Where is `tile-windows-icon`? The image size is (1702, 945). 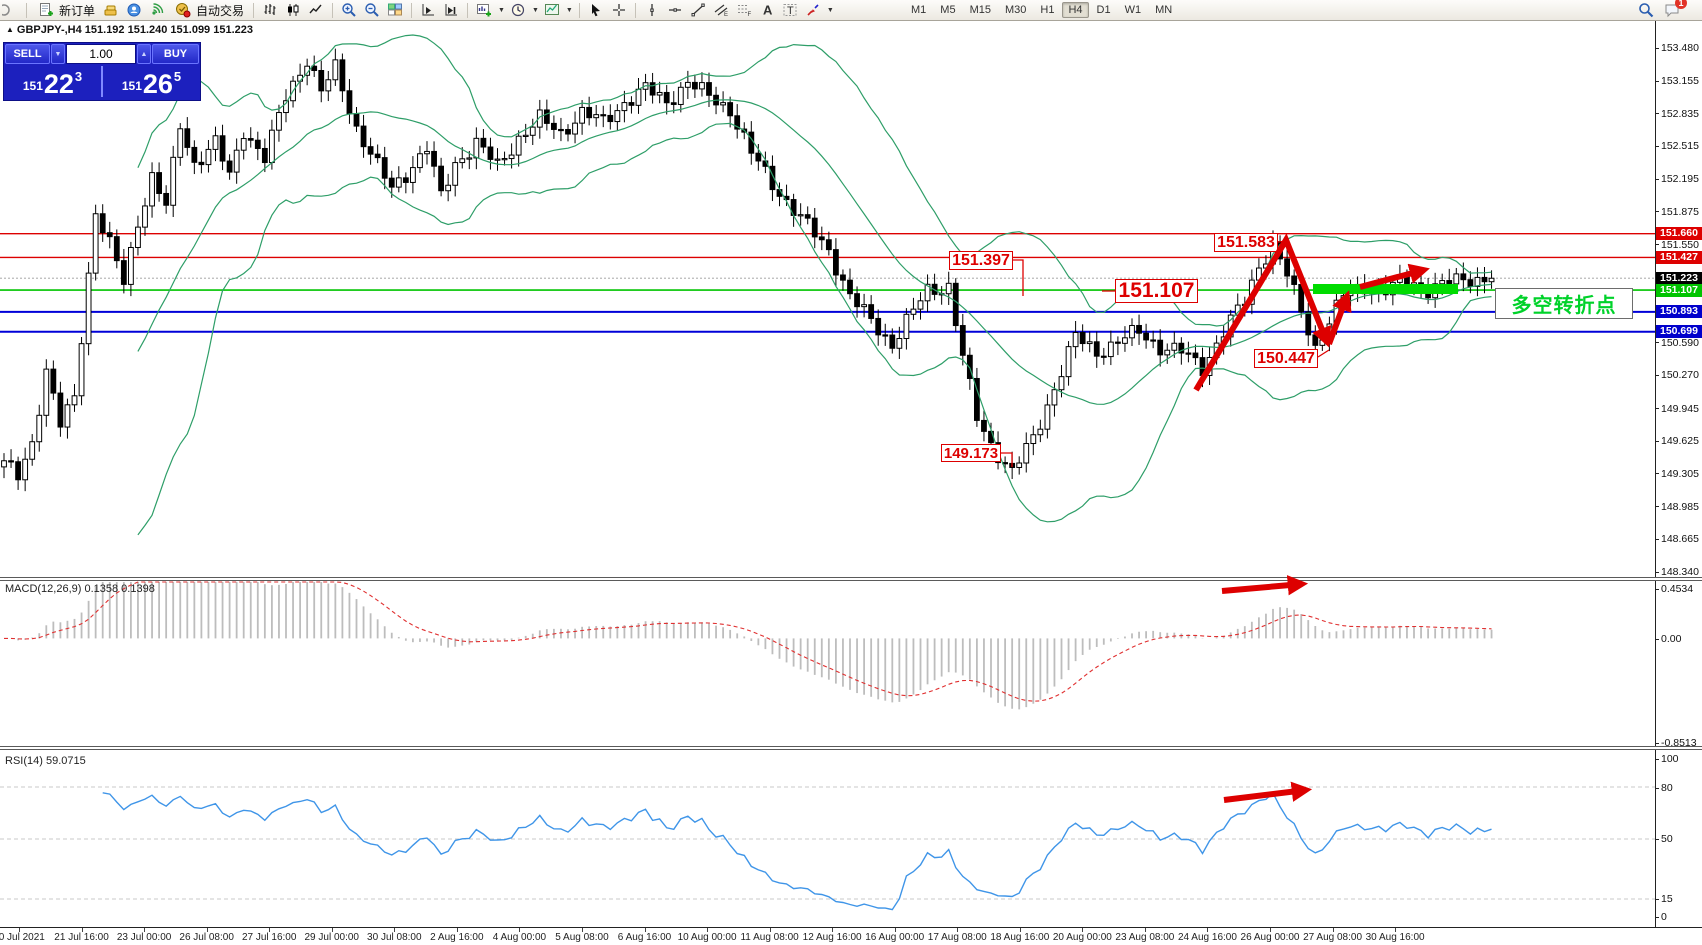
tile-windows-icon is located at coordinates (395, 10).